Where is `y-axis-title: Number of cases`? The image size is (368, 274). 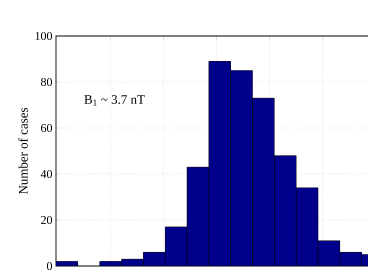 y-axis-title: Number of cases is located at coordinates (23, 151).